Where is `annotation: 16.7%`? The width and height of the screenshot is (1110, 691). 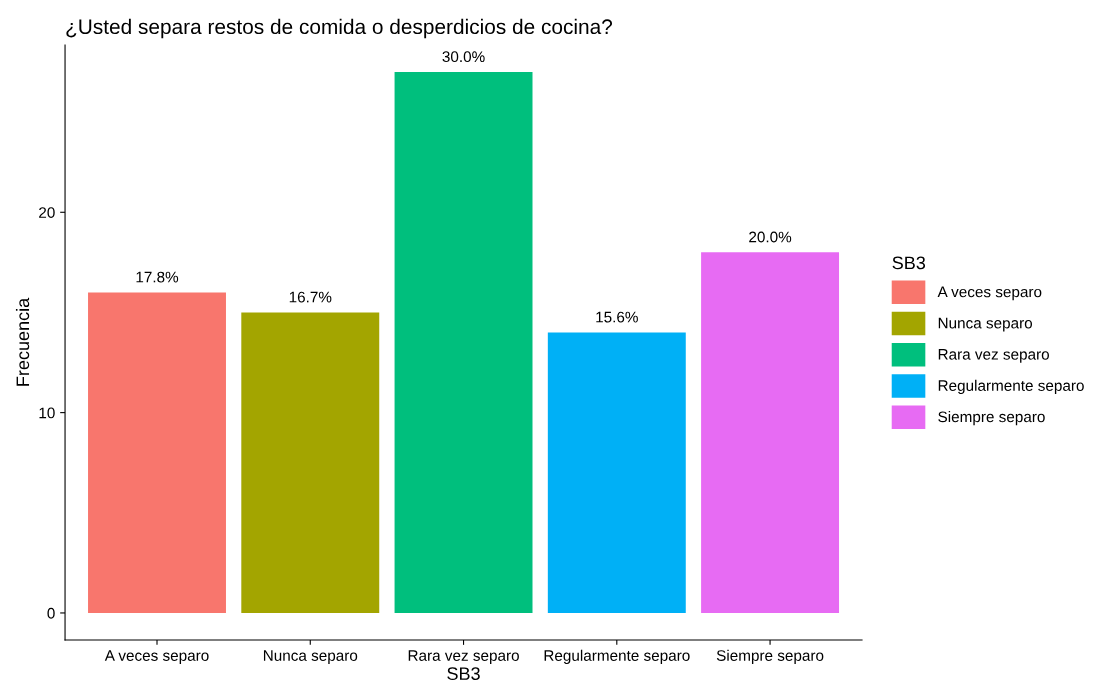
annotation: 16.7% is located at coordinates (310, 297).